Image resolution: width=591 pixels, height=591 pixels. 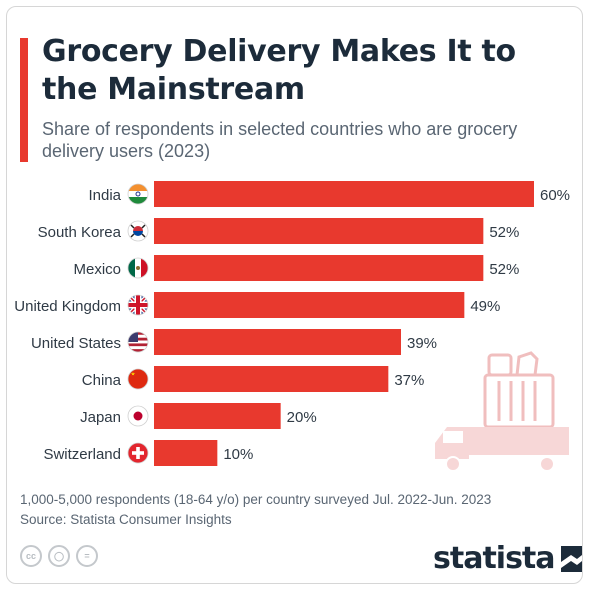 What do you see at coordinates (138, 379) in the screenshot?
I see `china-flag-icon` at bounding box center [138, 379].